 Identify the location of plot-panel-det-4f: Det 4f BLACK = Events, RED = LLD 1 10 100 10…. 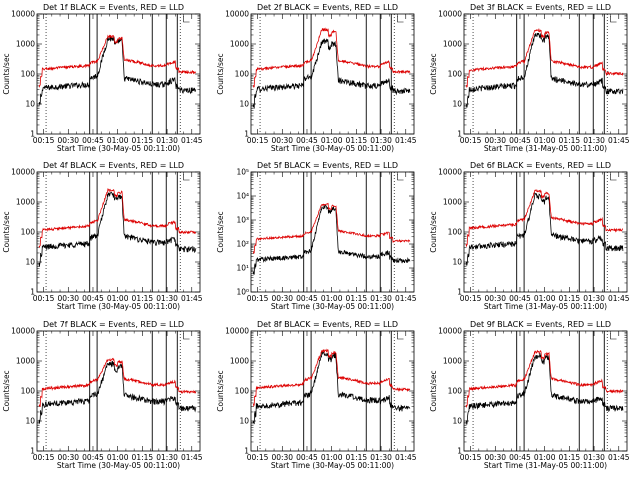
(102, 236).